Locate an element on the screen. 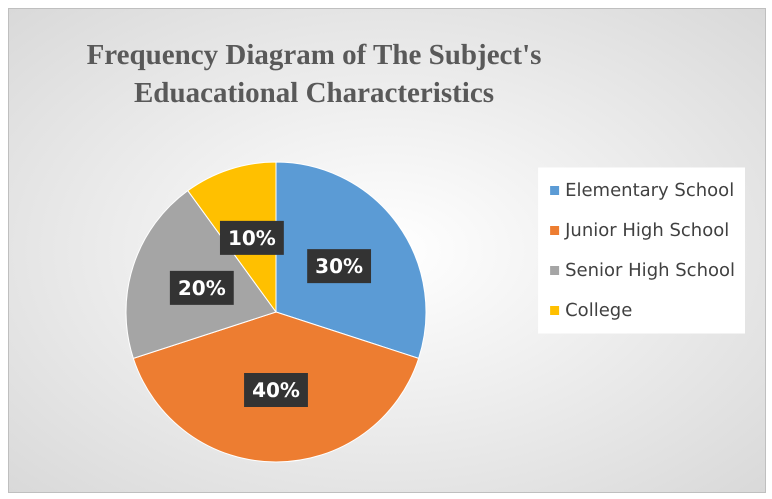 The image size is (772, 499). legend-label: Senior High School is located at coordinates (650, 270).